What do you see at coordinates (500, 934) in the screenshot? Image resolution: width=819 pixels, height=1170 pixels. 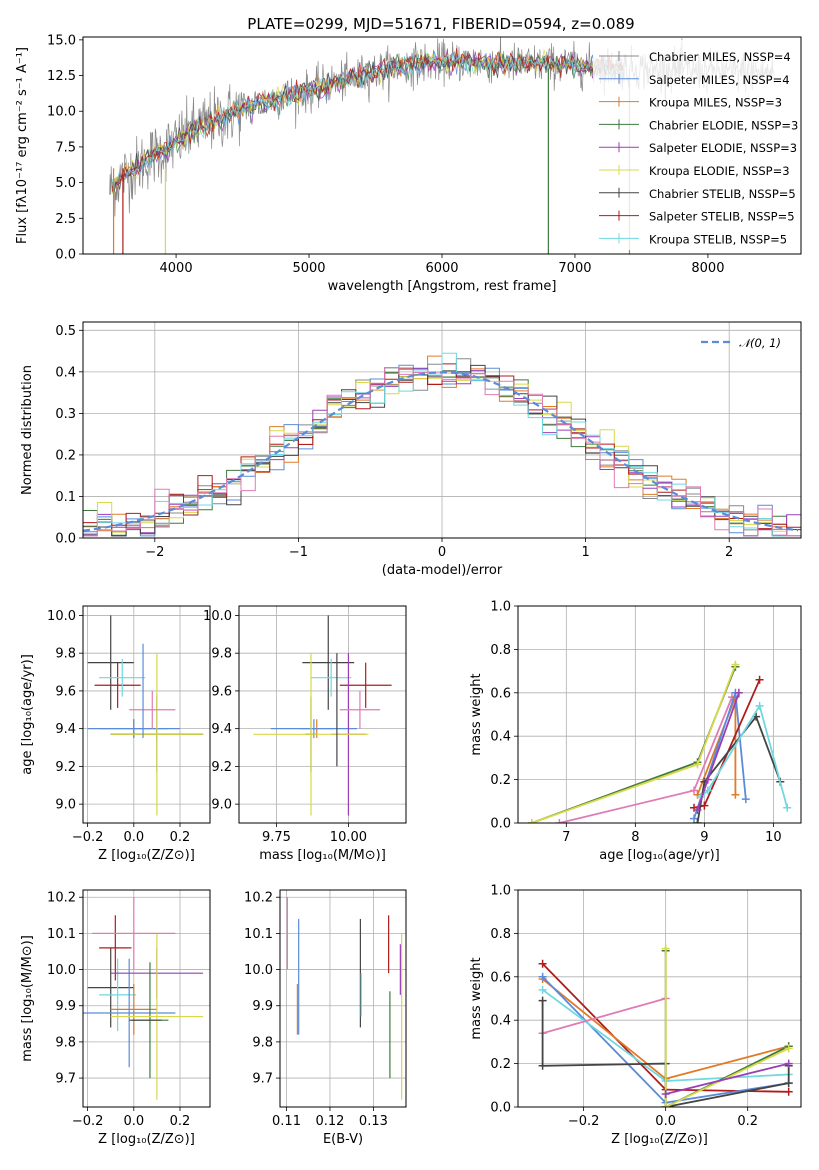 I see `y-tick-label: 0.8` at bounding box center [500, 934].